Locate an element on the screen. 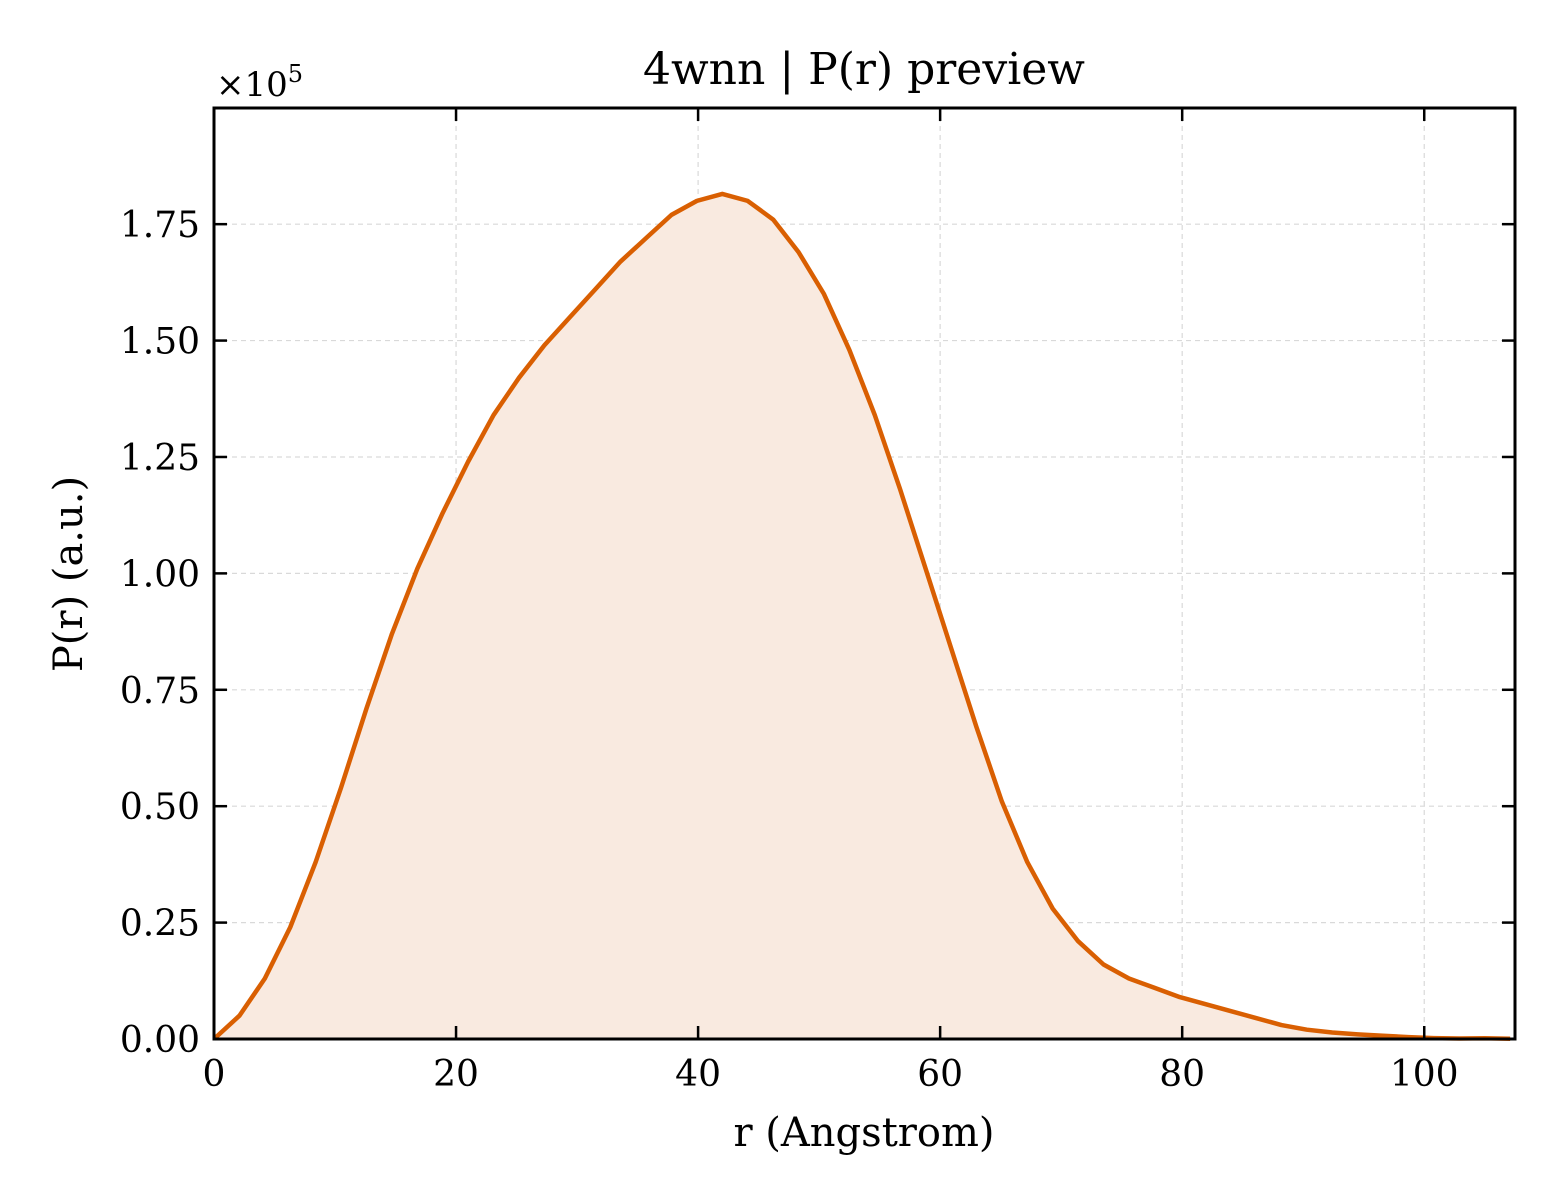  x-tick-label: 100 is located at coordinates (1424, 1074).